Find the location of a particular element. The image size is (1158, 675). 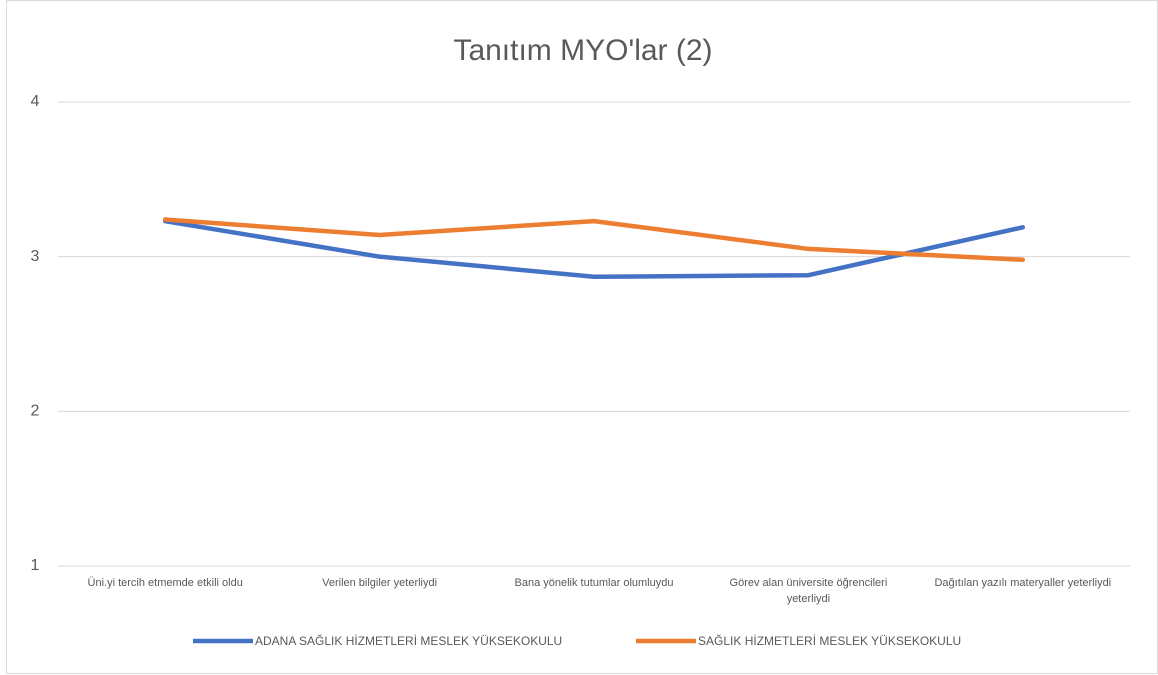

y-tick-label: 4 is located at coordinates (35, 101).